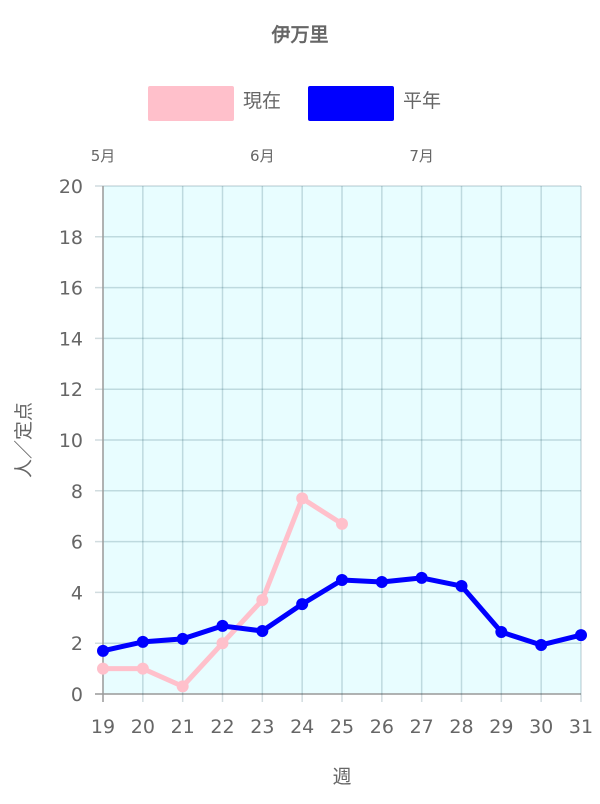 Image resolution: width=600 pixels, height=804 pixels. What do you see at coordinates (581, 727) in the screenshot?
I see `x-tick-label: 31` at bounding box center [581, 727].